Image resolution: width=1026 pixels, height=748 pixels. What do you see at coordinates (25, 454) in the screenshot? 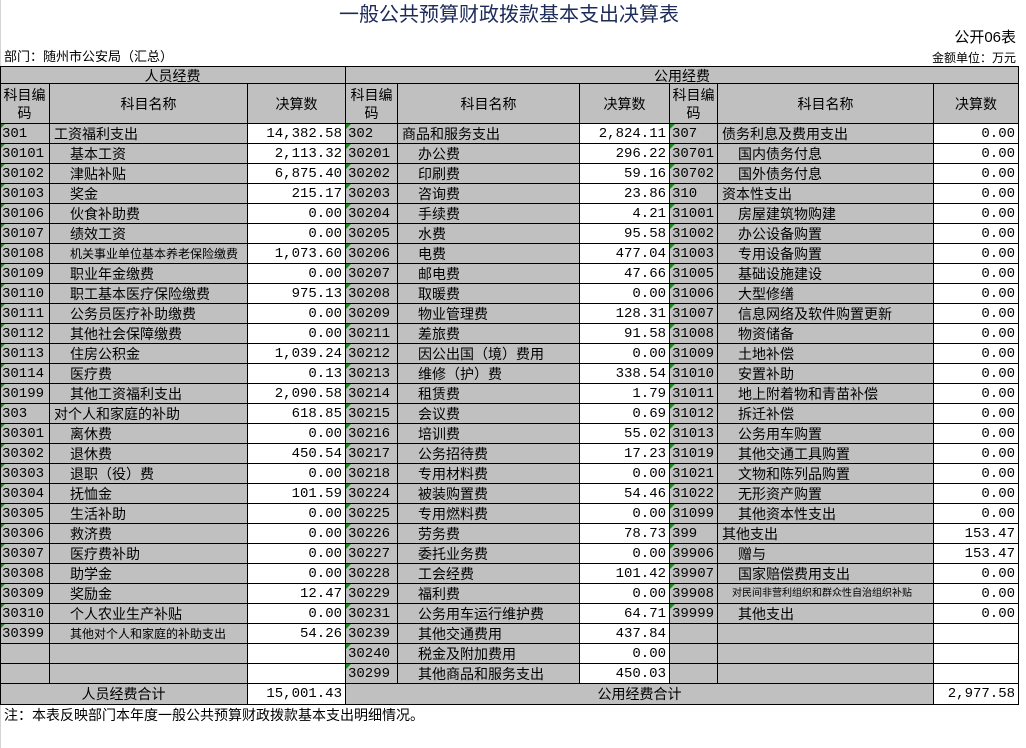
I see `row-code: 30302` at bounding box center [25, 454].